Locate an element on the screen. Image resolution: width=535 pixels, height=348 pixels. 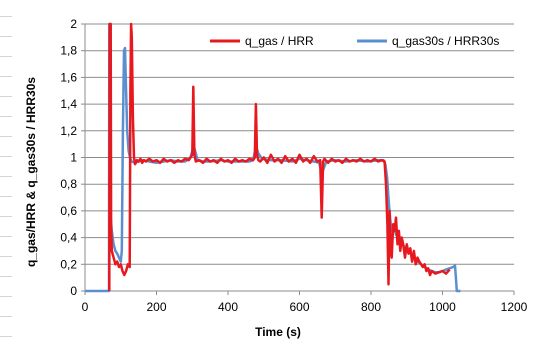
x-tick-label: 0 is located at coordinates (85, 307).